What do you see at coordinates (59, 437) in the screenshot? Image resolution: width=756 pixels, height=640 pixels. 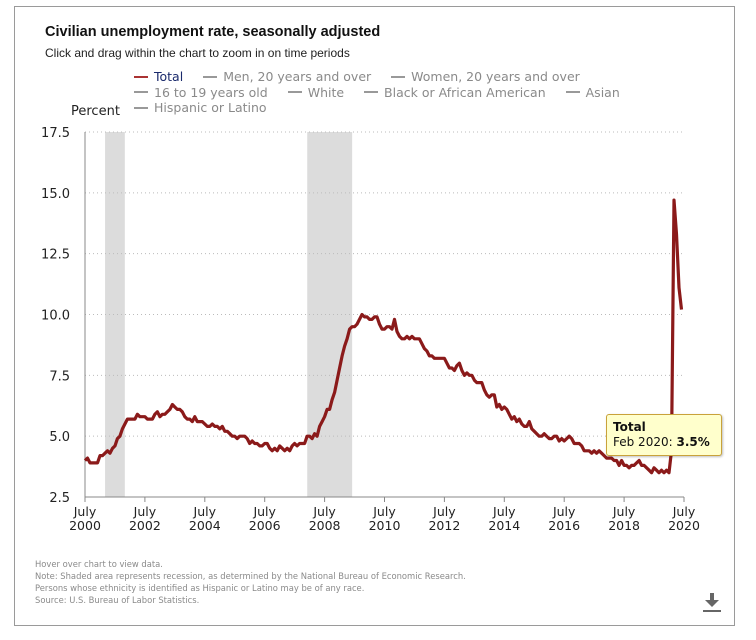 I see `y-tick-label: 5.0` at bounding box center [59, 437].